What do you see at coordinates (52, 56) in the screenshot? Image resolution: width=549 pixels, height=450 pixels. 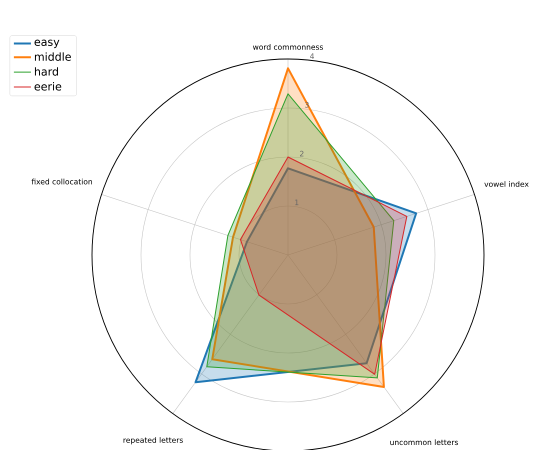 I see `legend-label: middle` at bounding box center [52, 56].